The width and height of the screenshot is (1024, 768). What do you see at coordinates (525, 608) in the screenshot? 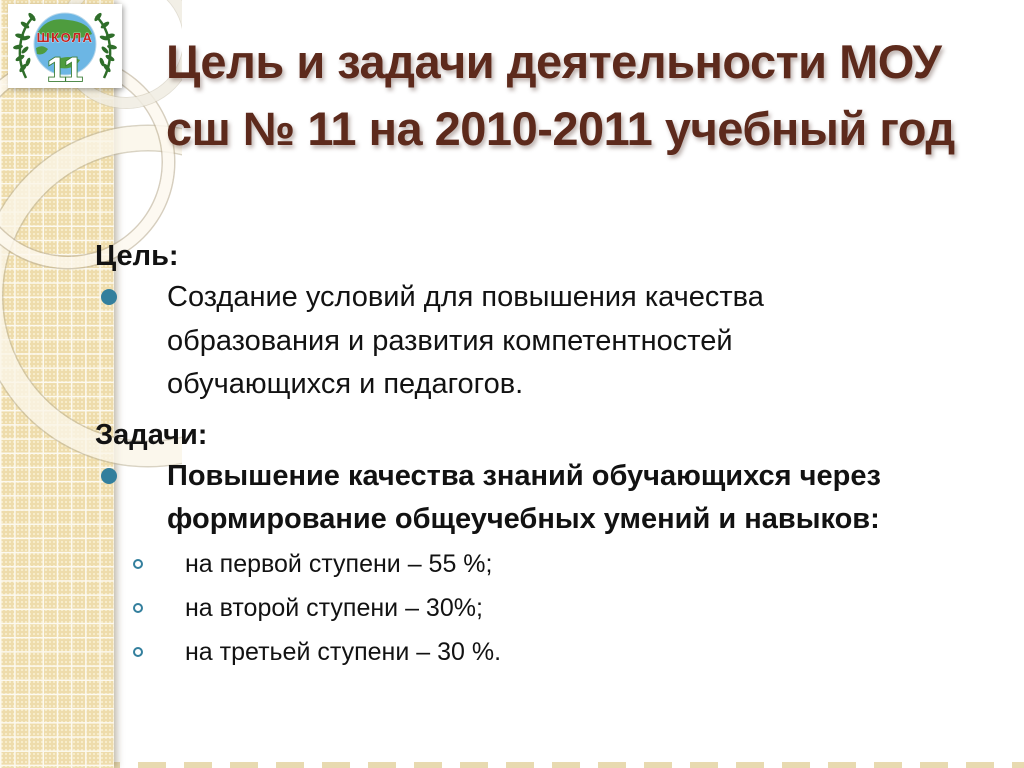
I see `sub-item-stage2: на второй ступени – 30%;` at bounding box center [525, 608].